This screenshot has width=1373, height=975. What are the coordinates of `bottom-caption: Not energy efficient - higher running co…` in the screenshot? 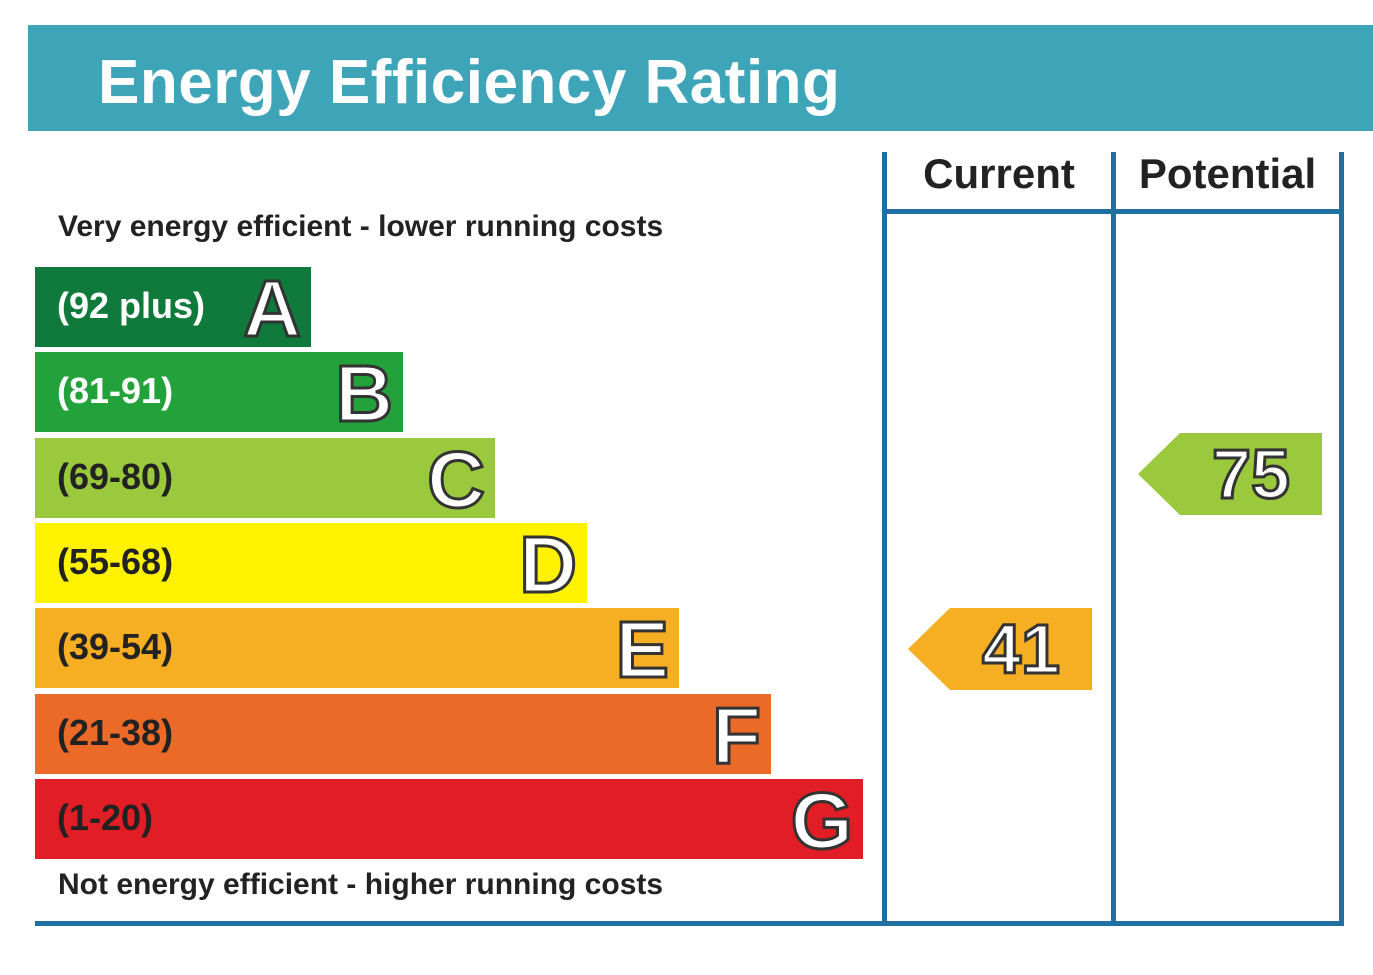 It's located at (361, 884).